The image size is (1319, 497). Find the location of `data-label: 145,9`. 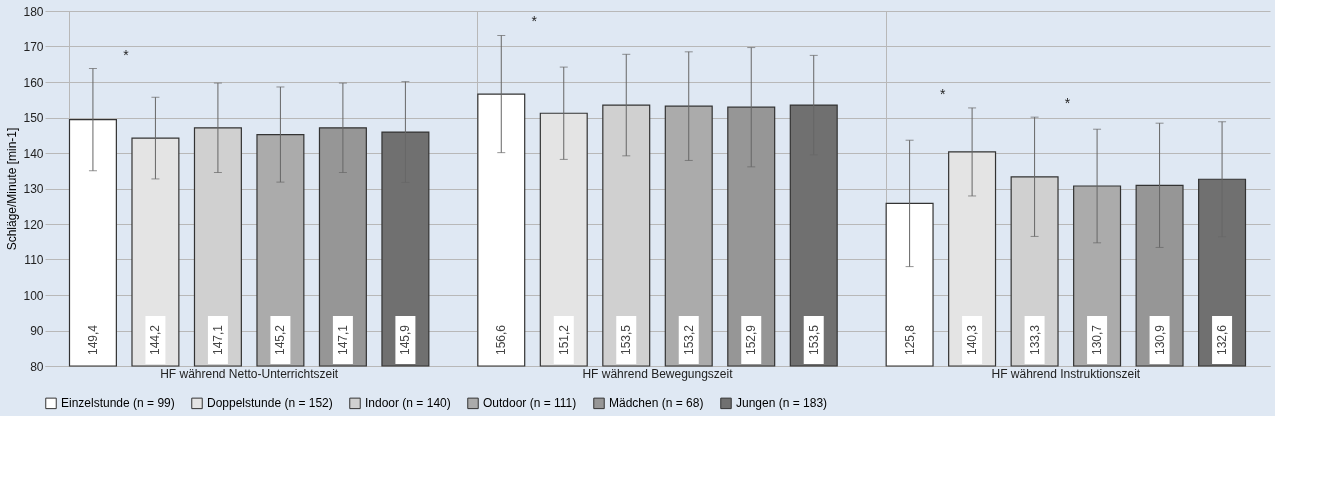

data-label: 145,9 is located at coordinates (405, 340).